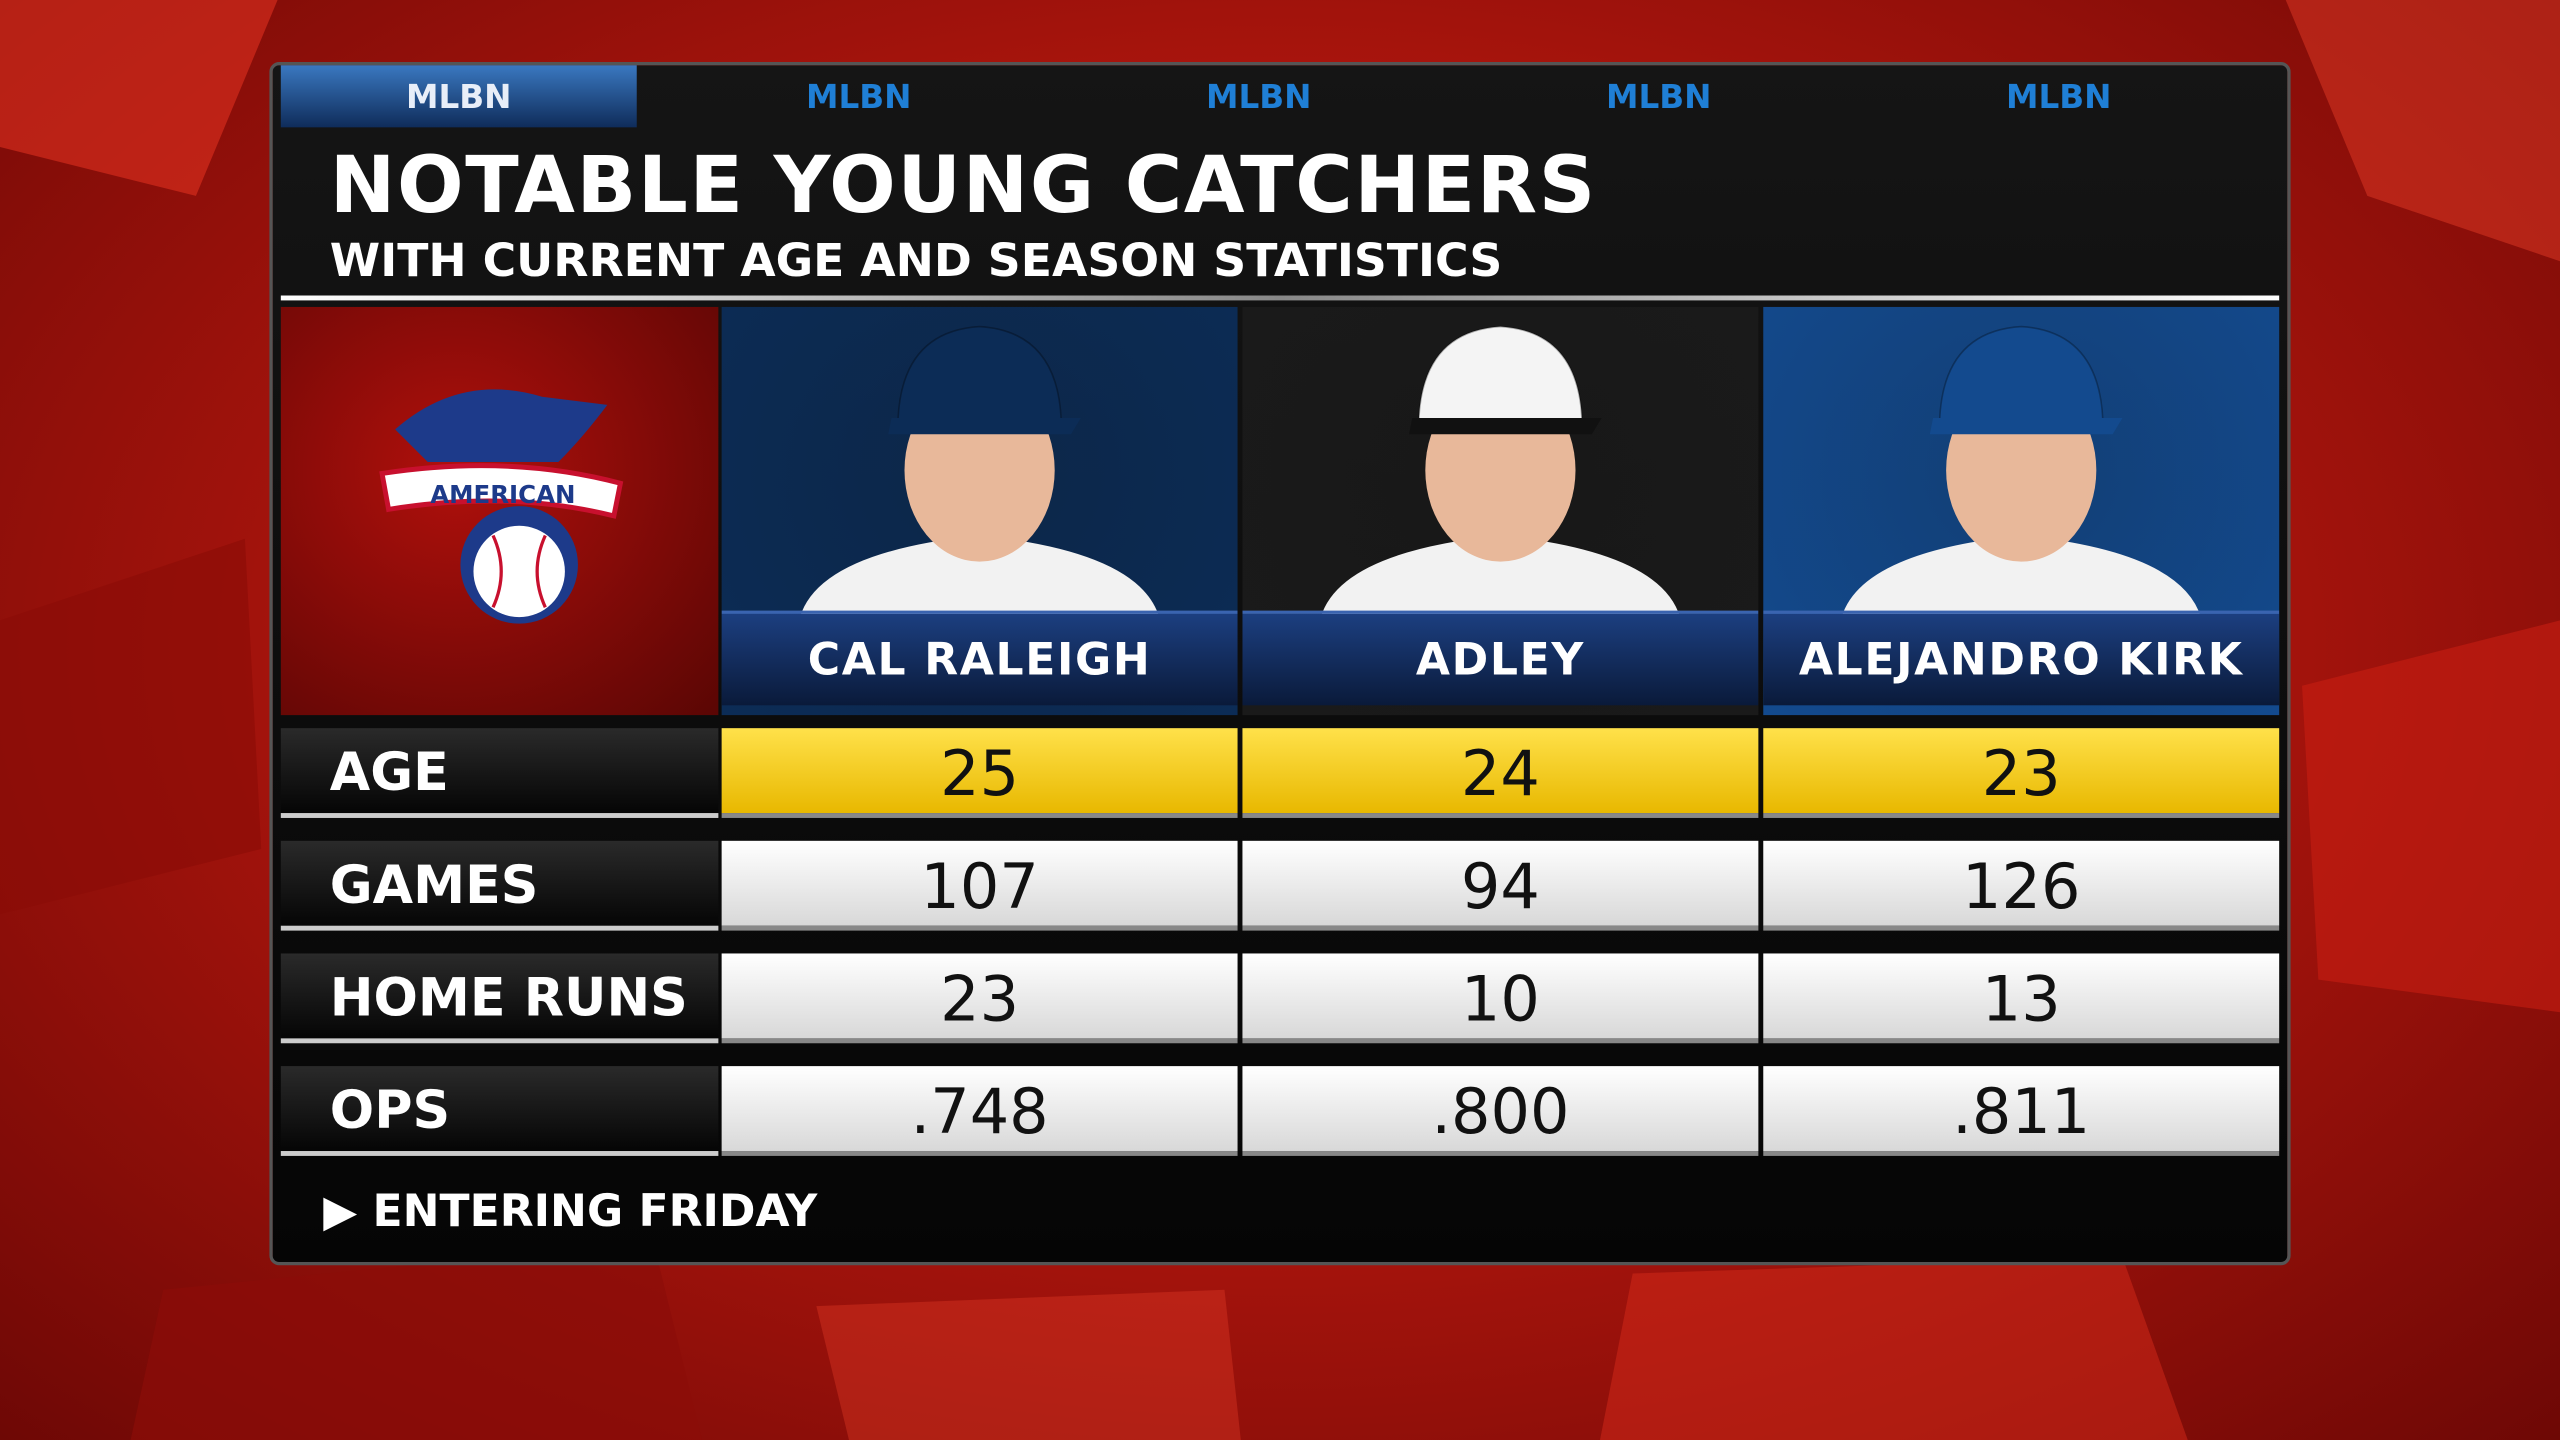 The image size is (2560, 1440). Describe the element at coordinates (1280, 298) in the screenshot. I see `divider` at that location.